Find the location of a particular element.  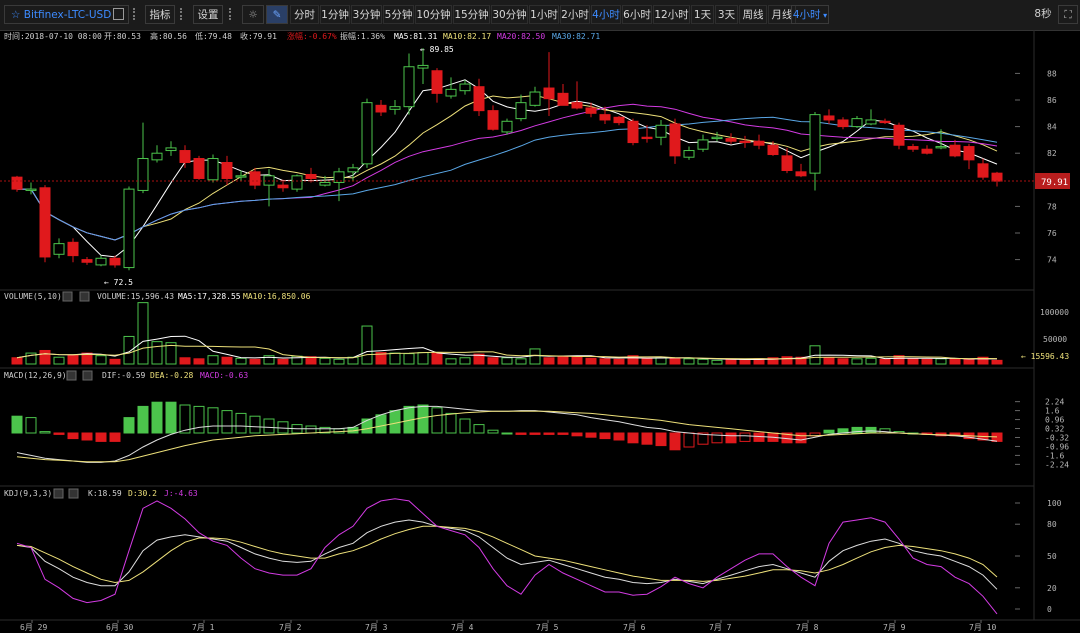

info-ma20: MA20:82.50 is located at coordinates (521, 36).